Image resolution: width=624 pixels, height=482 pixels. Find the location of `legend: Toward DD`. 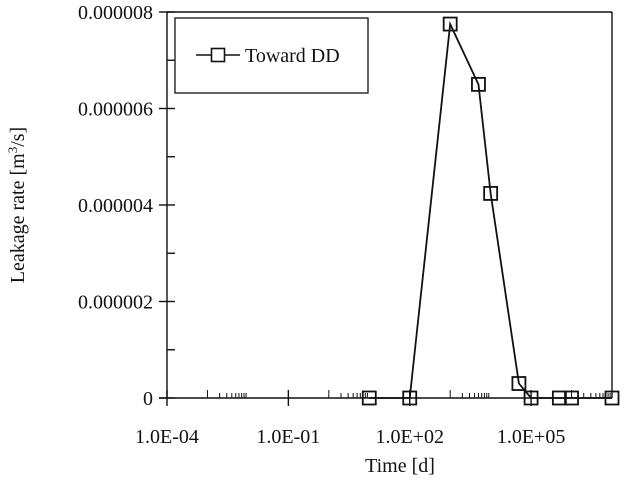

legend: Toward DD is located at coordinates (271, 55).